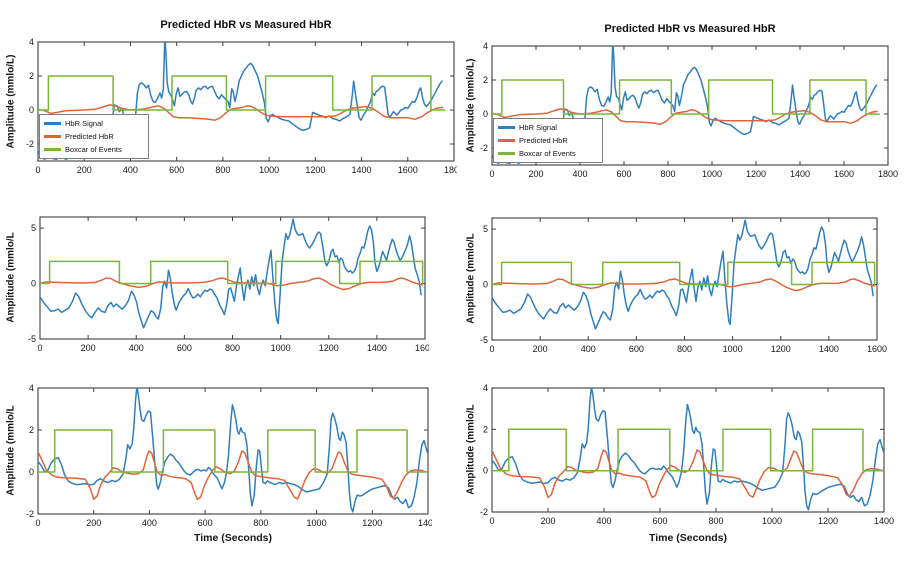 Image resolution: width=915 pixels, height=580 pixels. I want to click on panel-row1-right: 0 200 400 600 800 1000 1200 1400 1600 1800 4 2 0 -2, so click(689, 110).